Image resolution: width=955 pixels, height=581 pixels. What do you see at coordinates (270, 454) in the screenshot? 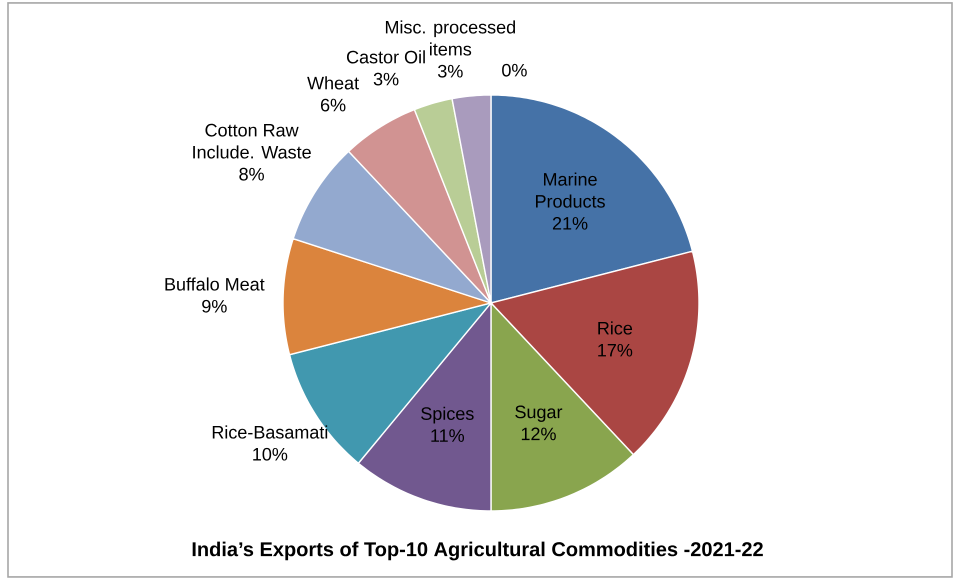
I see `data-label: 10%` at bounding box center [270, 454].